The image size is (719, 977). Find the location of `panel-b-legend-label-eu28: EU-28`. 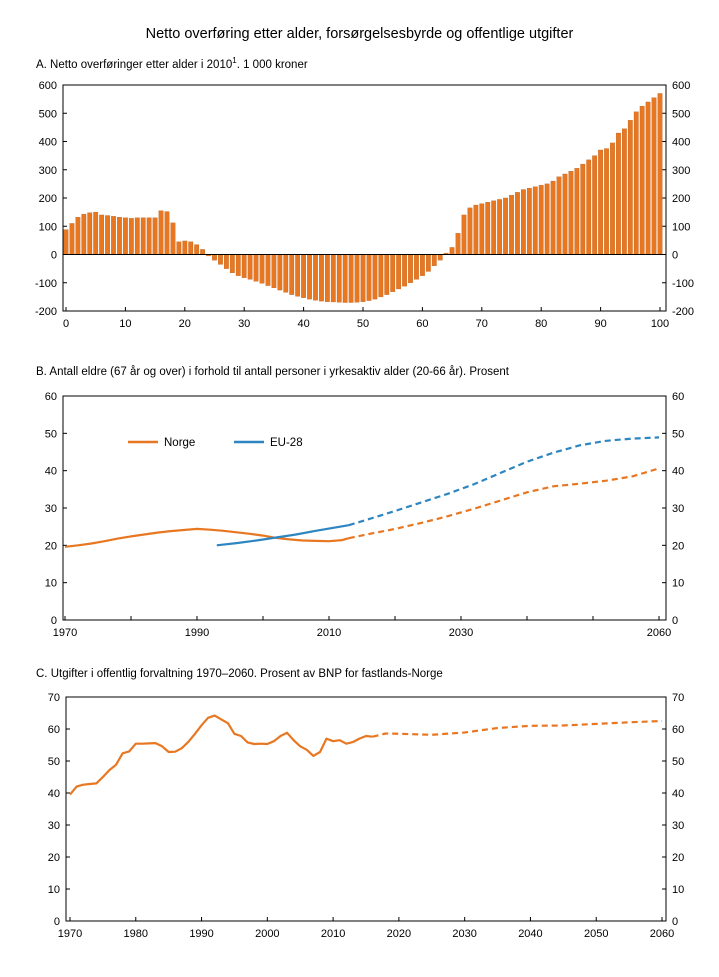

panel-b-legend-label-eu28: EU-28 is located at coordinates (286, 443).